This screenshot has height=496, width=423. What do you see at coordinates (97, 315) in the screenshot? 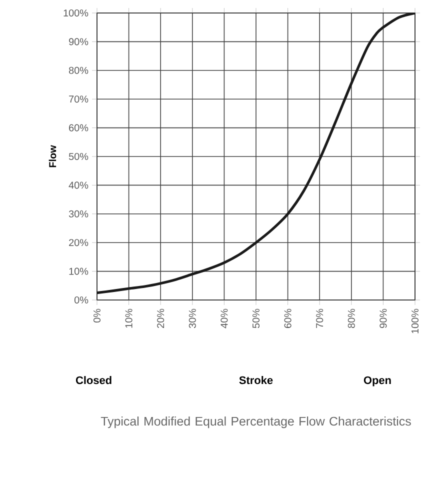
I see `x-tick-label: 0%` at bounding box center [97, 315].